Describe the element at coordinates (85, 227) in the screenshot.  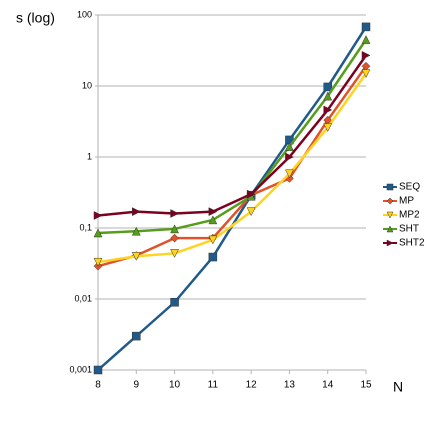
I see `y-tick-label: 0,1` at that location.